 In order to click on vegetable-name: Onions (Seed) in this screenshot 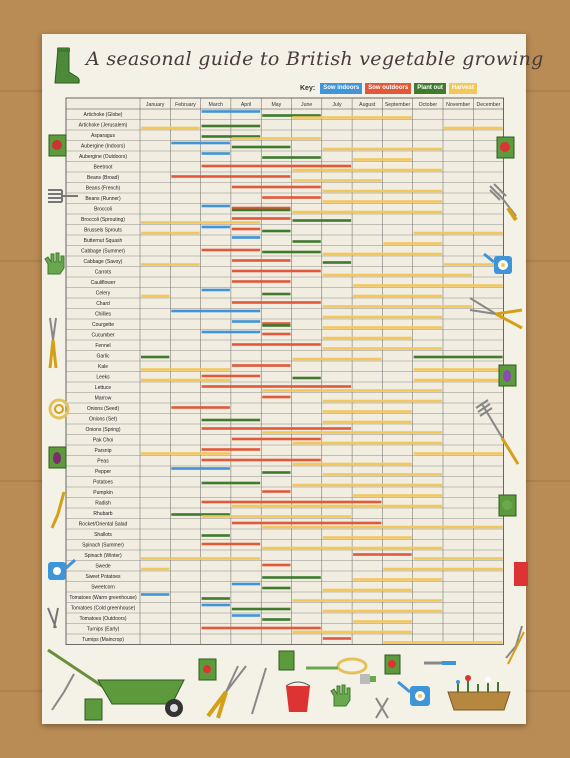, I will do `click(103, 409)`.